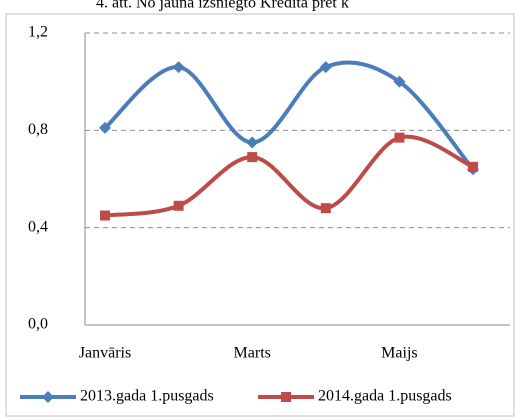 The height and width of the screenshot is (420, 521). I want to click on x-tick-label: Janvāris, so click(105, 353).